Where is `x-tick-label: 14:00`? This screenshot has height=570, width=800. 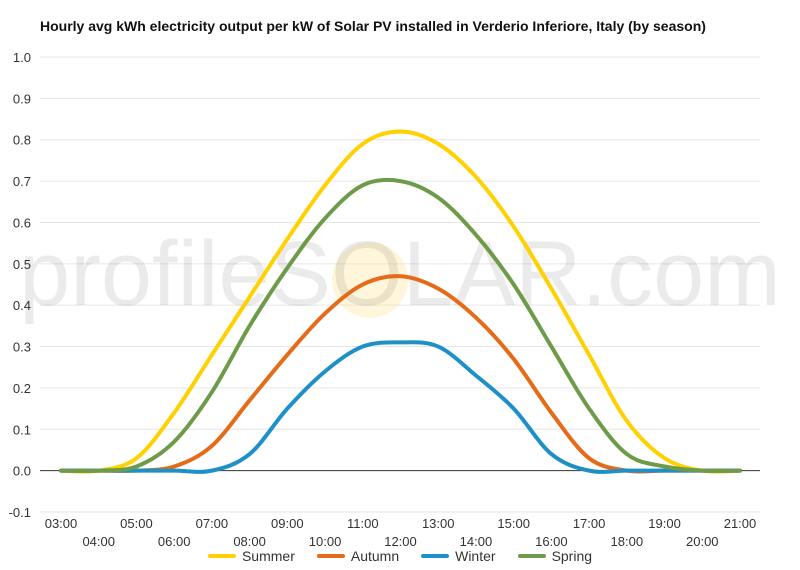
x-tick-label: 14:00 is located at coordinates (476, 541).